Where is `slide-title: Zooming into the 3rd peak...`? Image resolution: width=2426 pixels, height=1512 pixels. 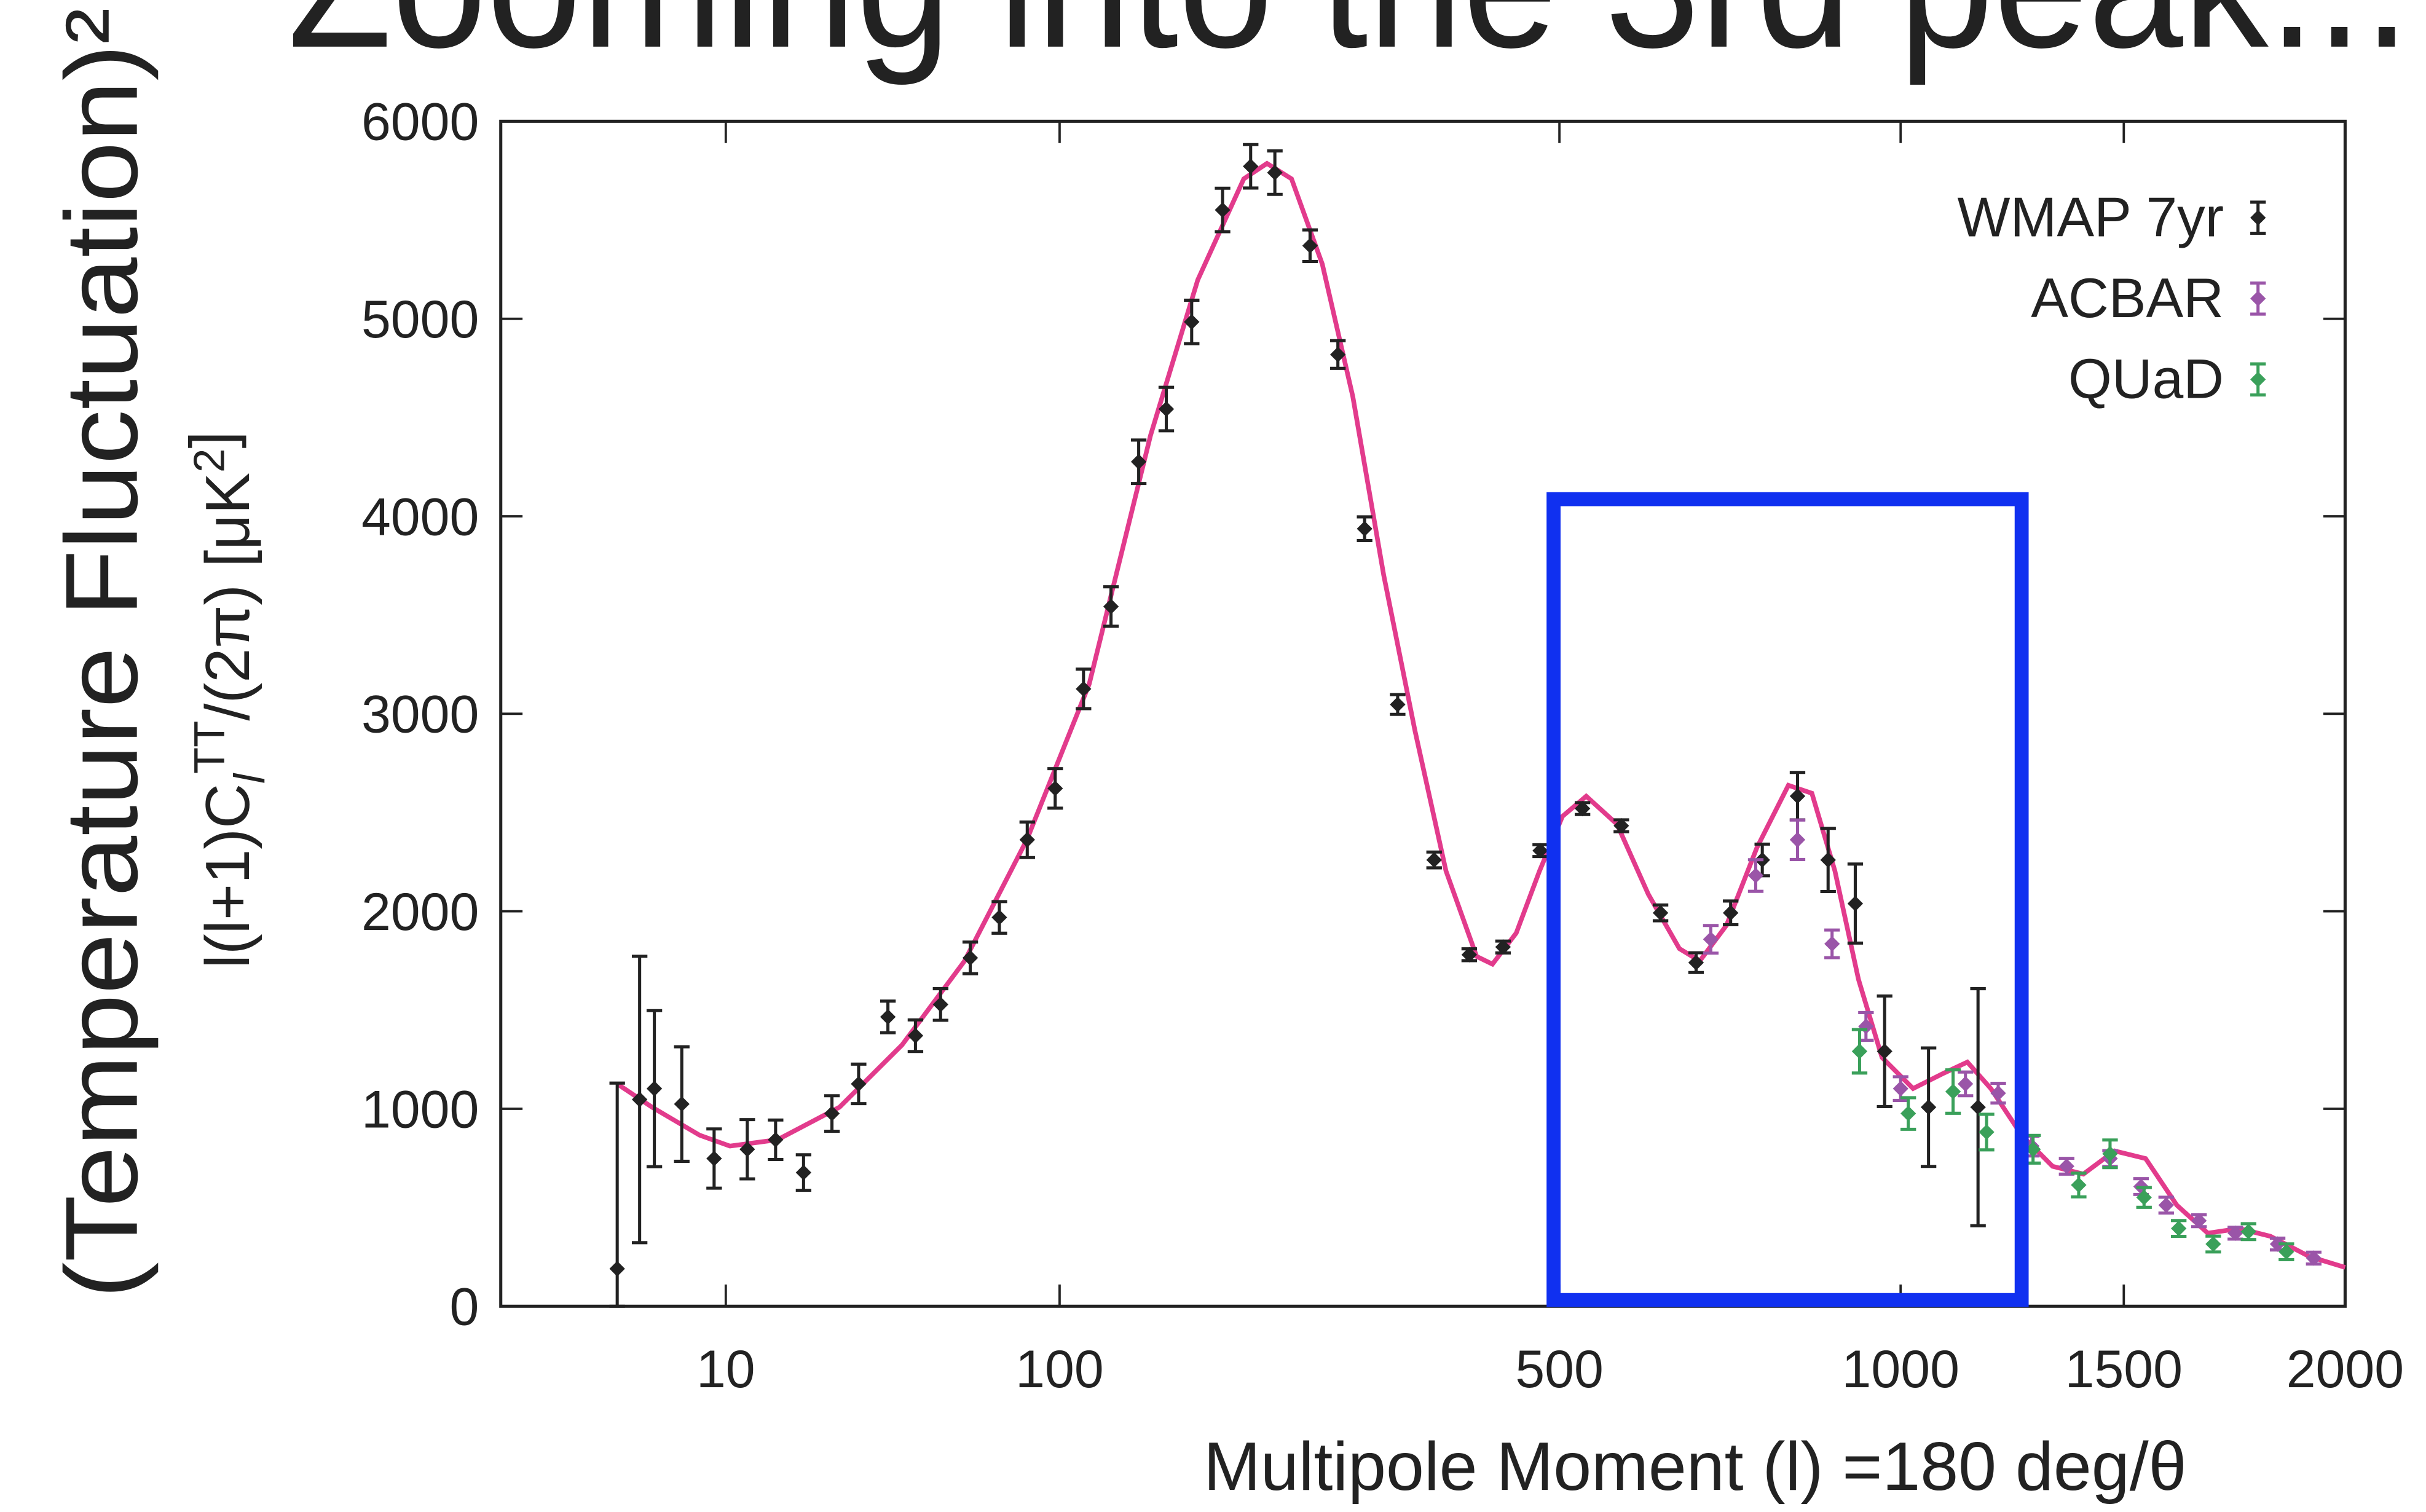
slide-title: Zooming into the 3rd peak... is located at coordinates (1349, 43).